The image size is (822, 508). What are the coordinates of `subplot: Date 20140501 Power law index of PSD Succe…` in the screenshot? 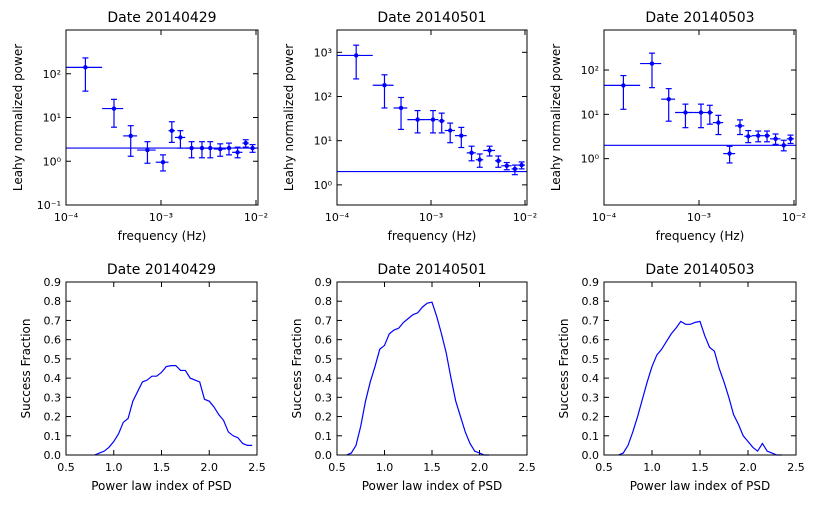 It's located at (413, 377).